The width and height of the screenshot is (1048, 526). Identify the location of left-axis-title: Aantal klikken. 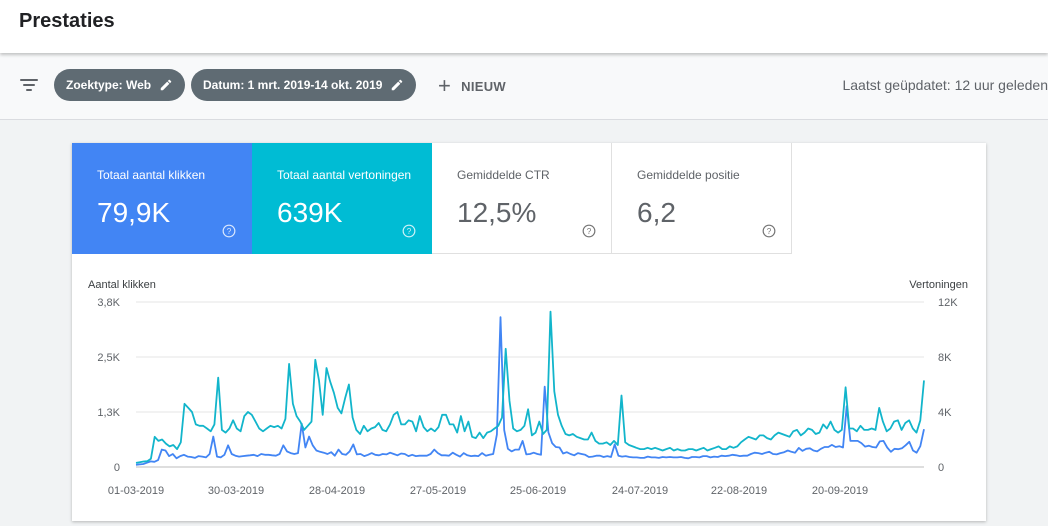
(122, 285).